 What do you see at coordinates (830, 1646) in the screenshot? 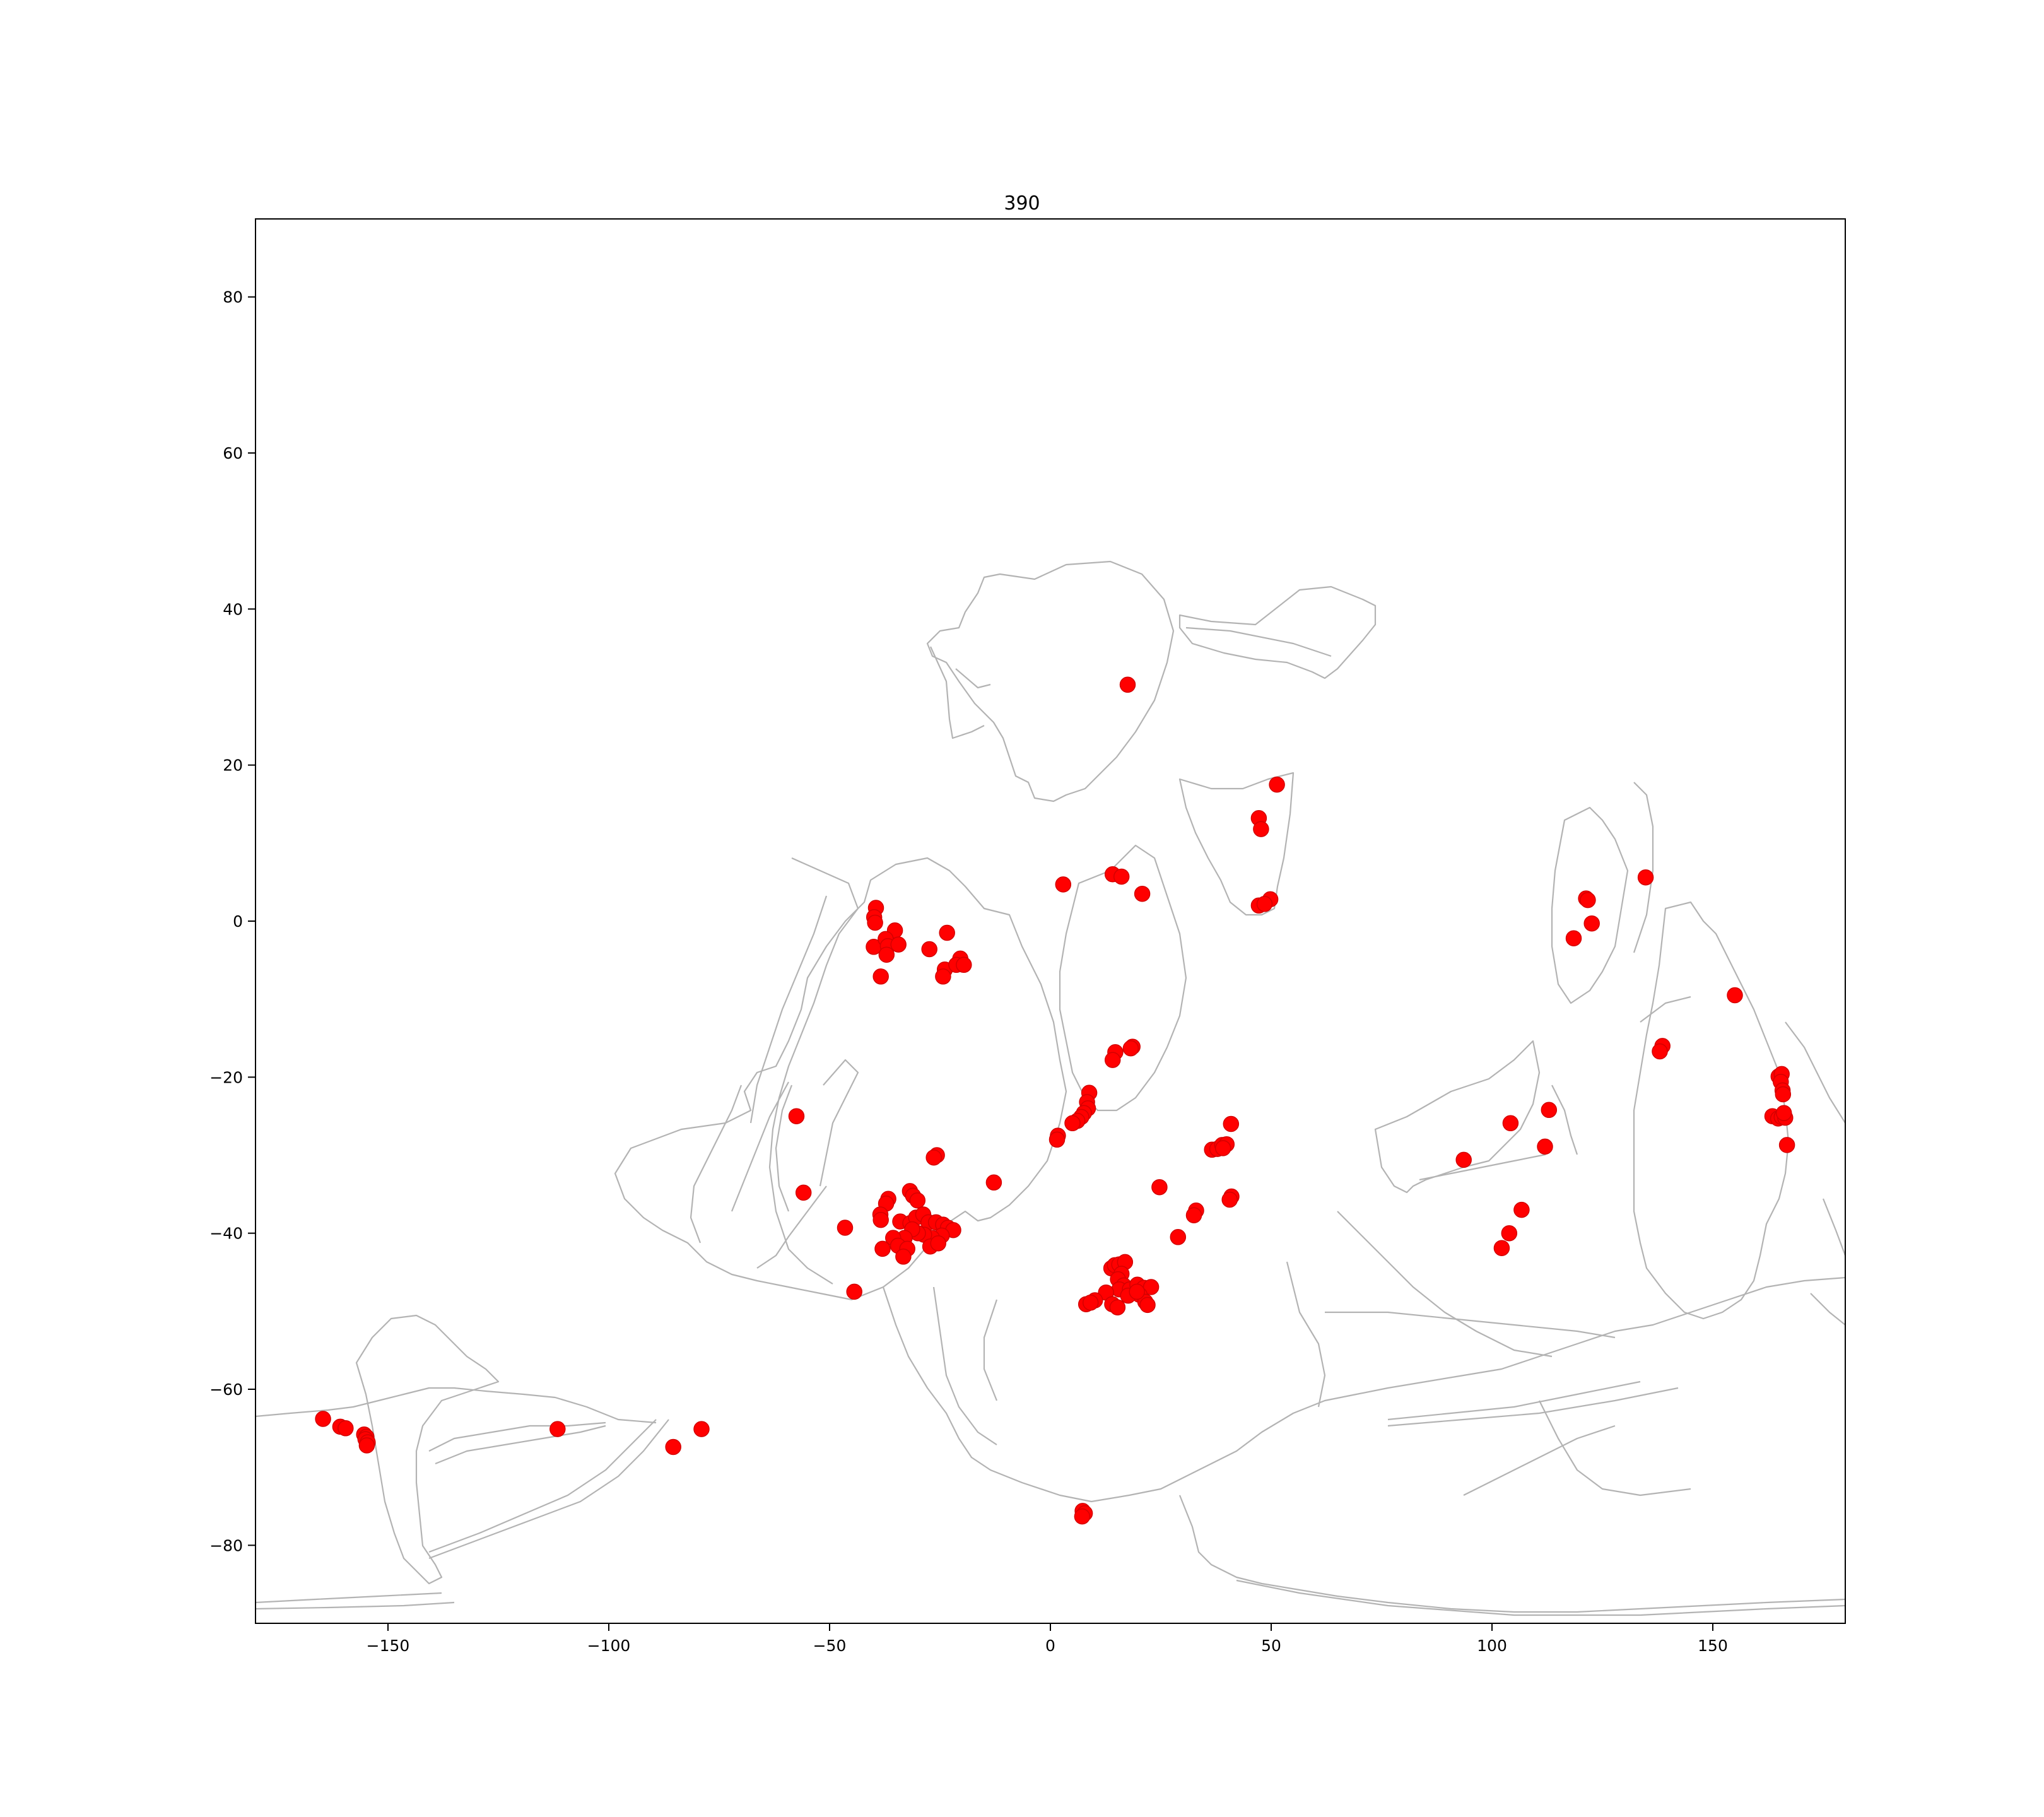
I see `x-tick-label: −50` at bounding box center [830, 1646].